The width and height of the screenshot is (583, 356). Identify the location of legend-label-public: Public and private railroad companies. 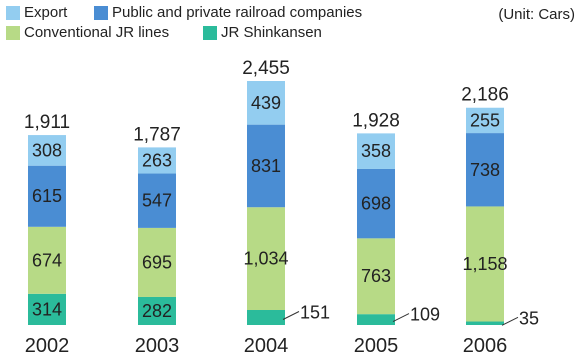
(237, 12).